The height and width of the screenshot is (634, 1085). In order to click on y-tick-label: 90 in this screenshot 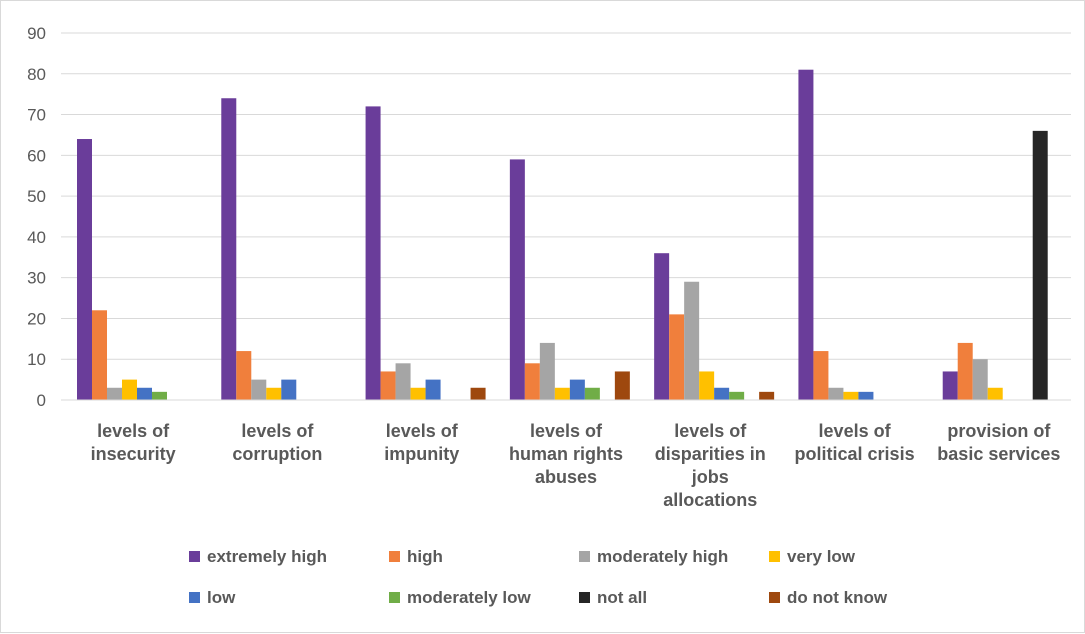, I will do `click(36, 33)`.